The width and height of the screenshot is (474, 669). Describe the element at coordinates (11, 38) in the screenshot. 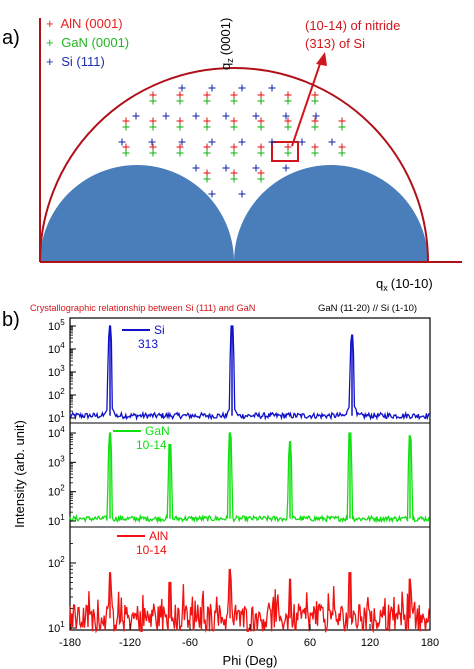

I see `panel-a-label: a)` at that location.